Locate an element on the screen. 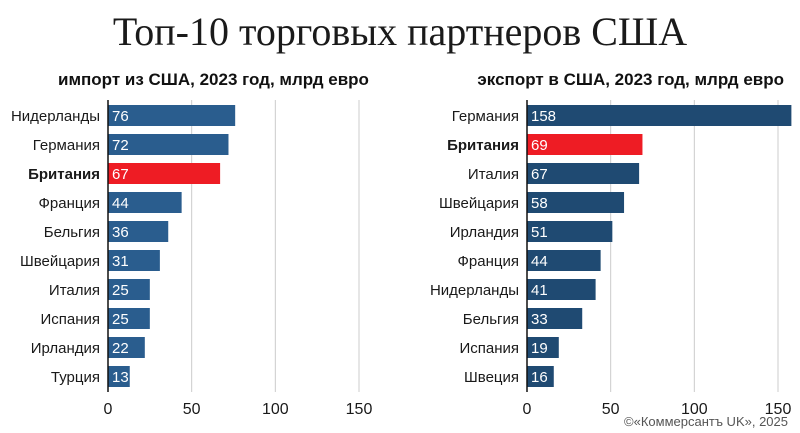 This screenshot has width=800, height=433. import-category-label: Бельгия is located at coordinates (72, 232).